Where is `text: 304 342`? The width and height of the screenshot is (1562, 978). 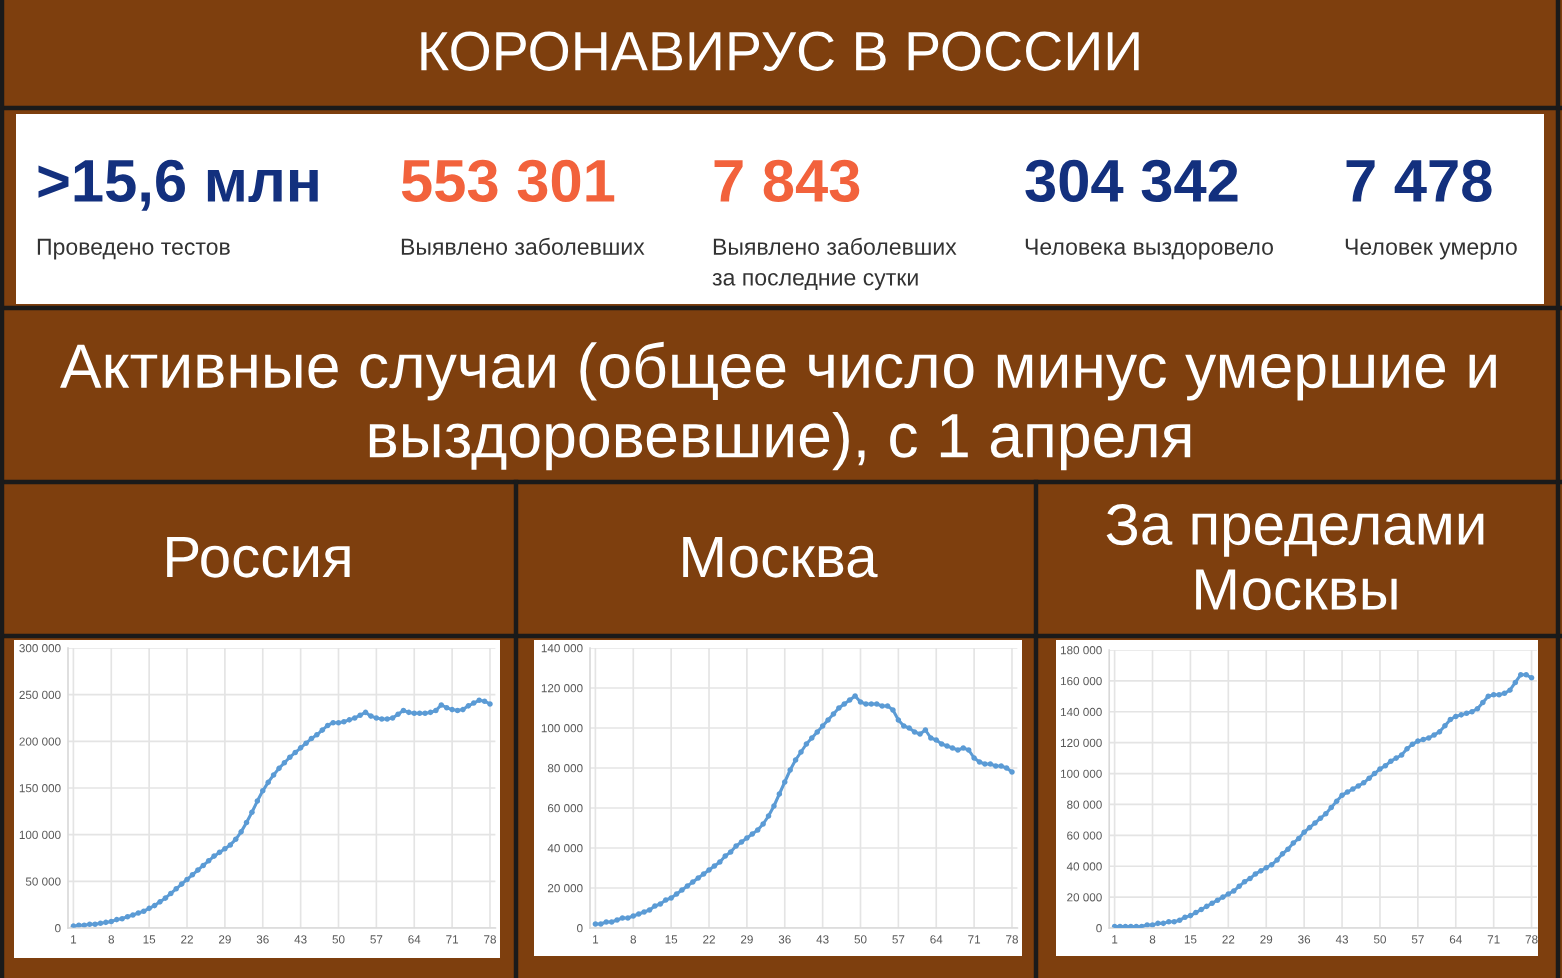
text: 304 342 is located at coordinates (1131, 181).